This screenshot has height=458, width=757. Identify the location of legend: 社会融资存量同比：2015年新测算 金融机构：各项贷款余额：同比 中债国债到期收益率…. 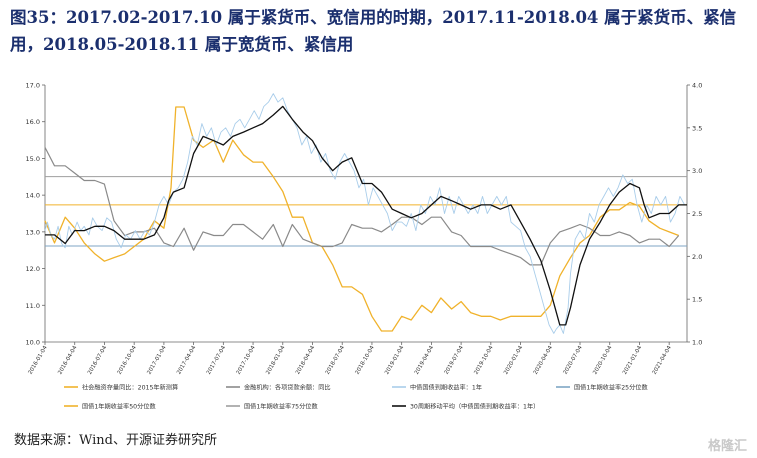
(356, 397).